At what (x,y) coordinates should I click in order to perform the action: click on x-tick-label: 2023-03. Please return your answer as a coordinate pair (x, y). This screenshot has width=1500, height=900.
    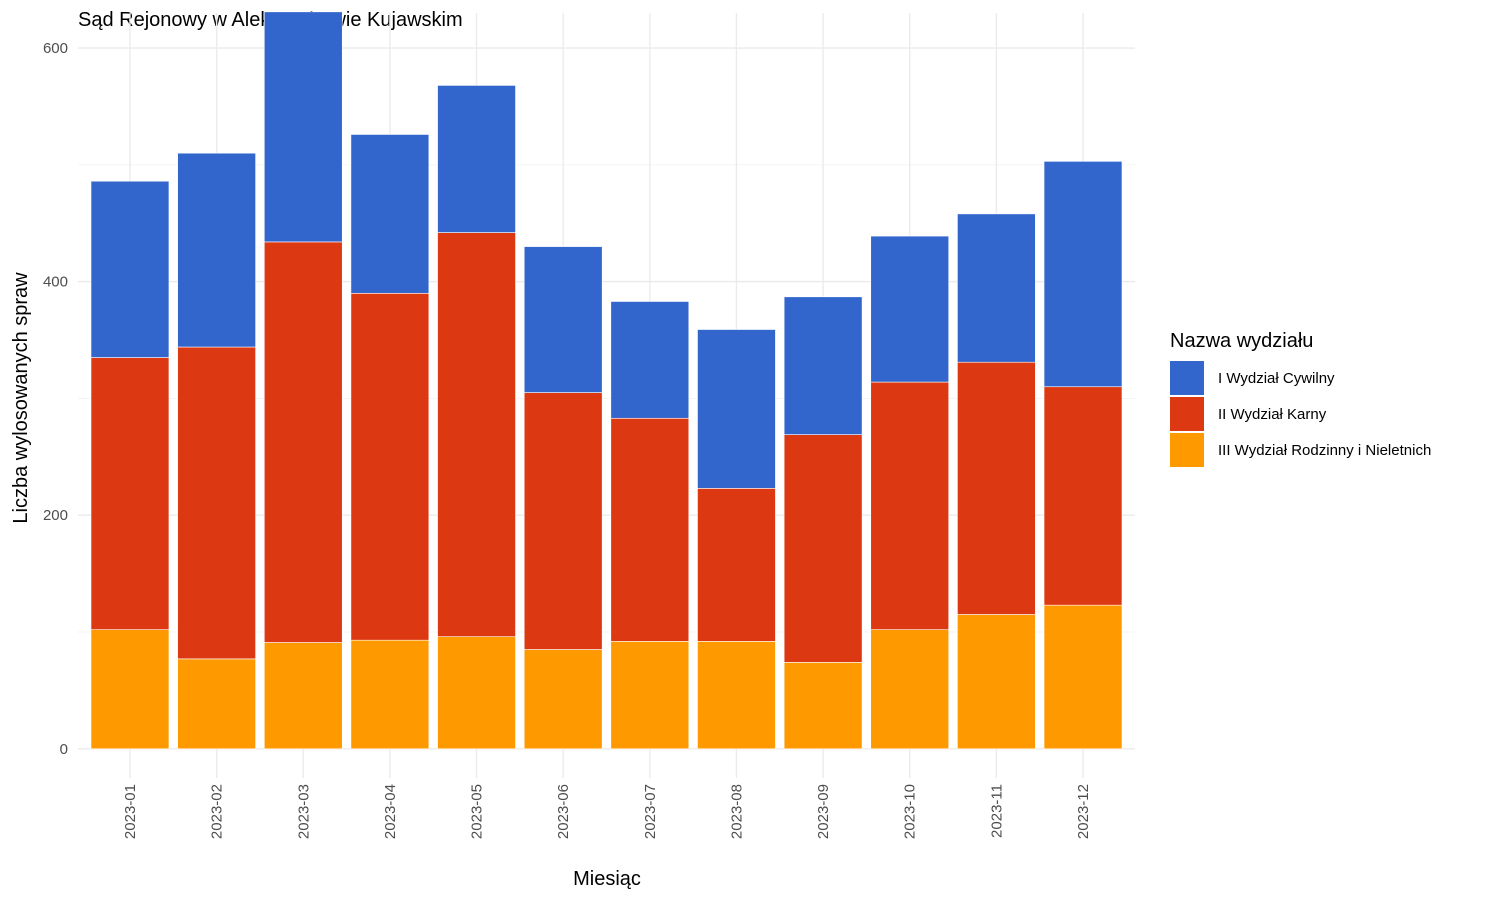
    Looking at the image, I should click on (303, 811).